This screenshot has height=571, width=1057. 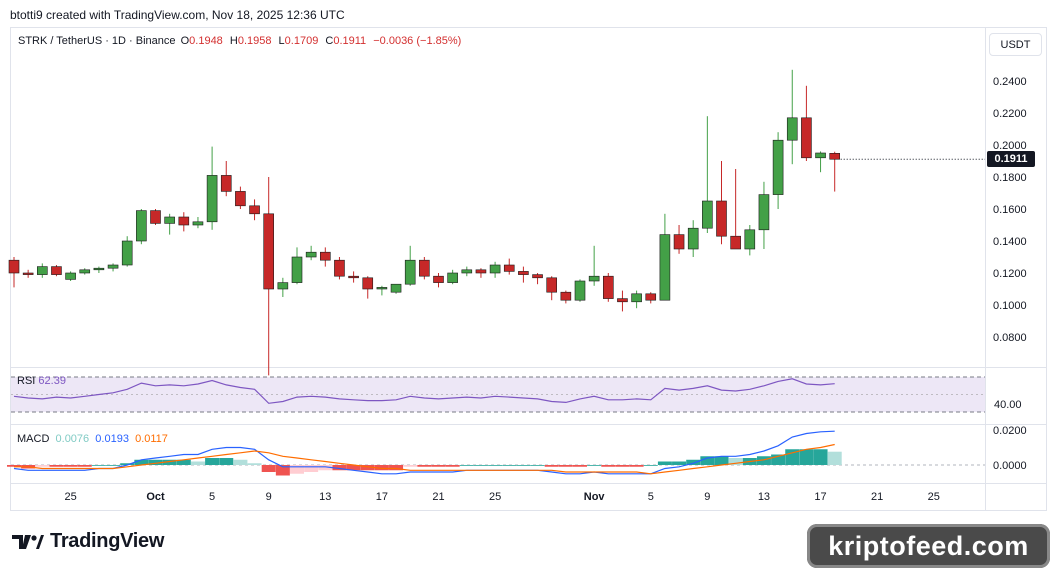 What do you see at coordinates (52, 381) in the screenshot?
I see `rsi-value: 62.39` at bounding box center [52, 381].